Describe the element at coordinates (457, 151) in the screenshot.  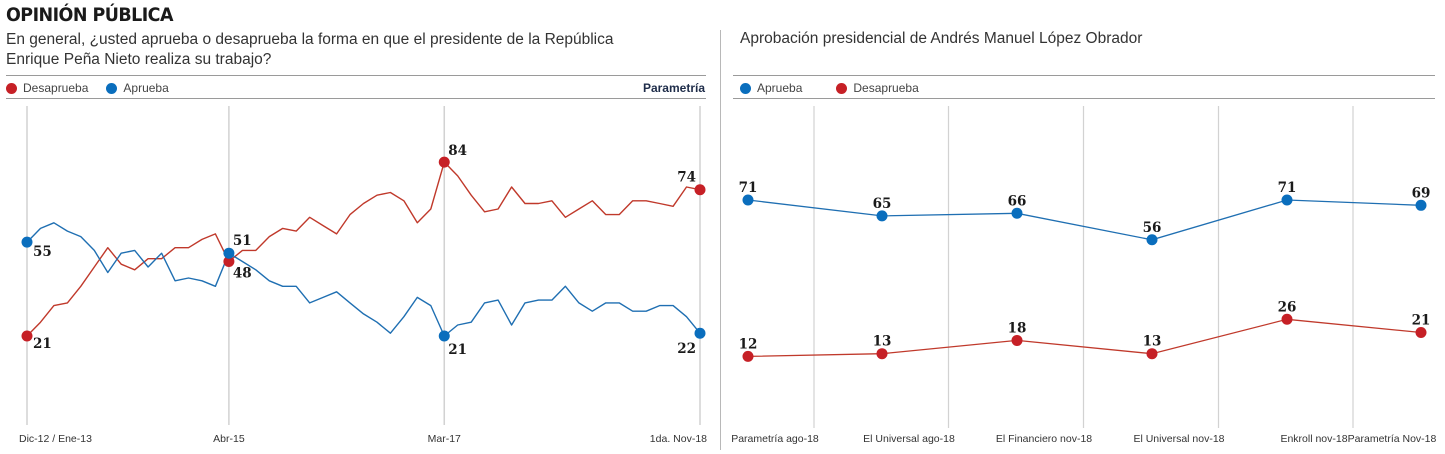
I see `data-label: 84` at that location.